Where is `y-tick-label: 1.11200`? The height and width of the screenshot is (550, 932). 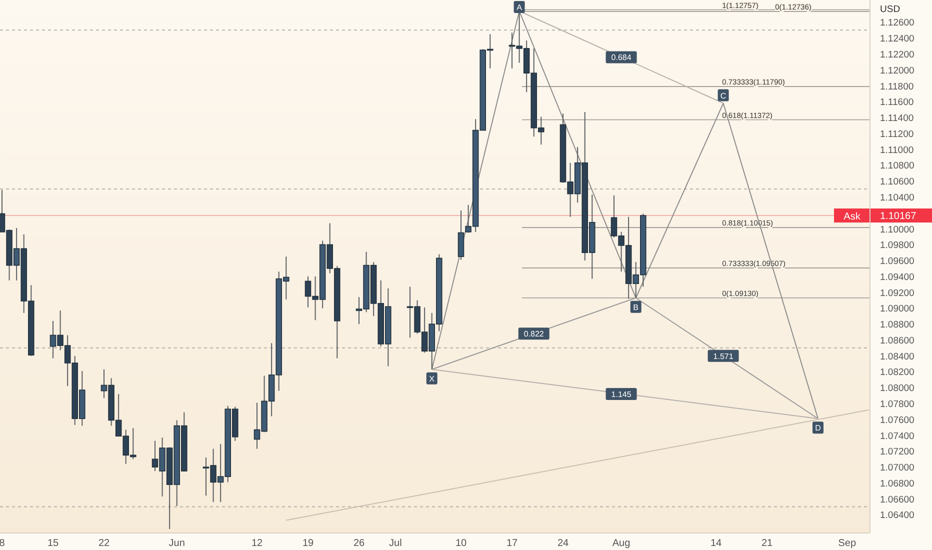
y-tick-label: 1.11200 is located at coordinates (897, 134).